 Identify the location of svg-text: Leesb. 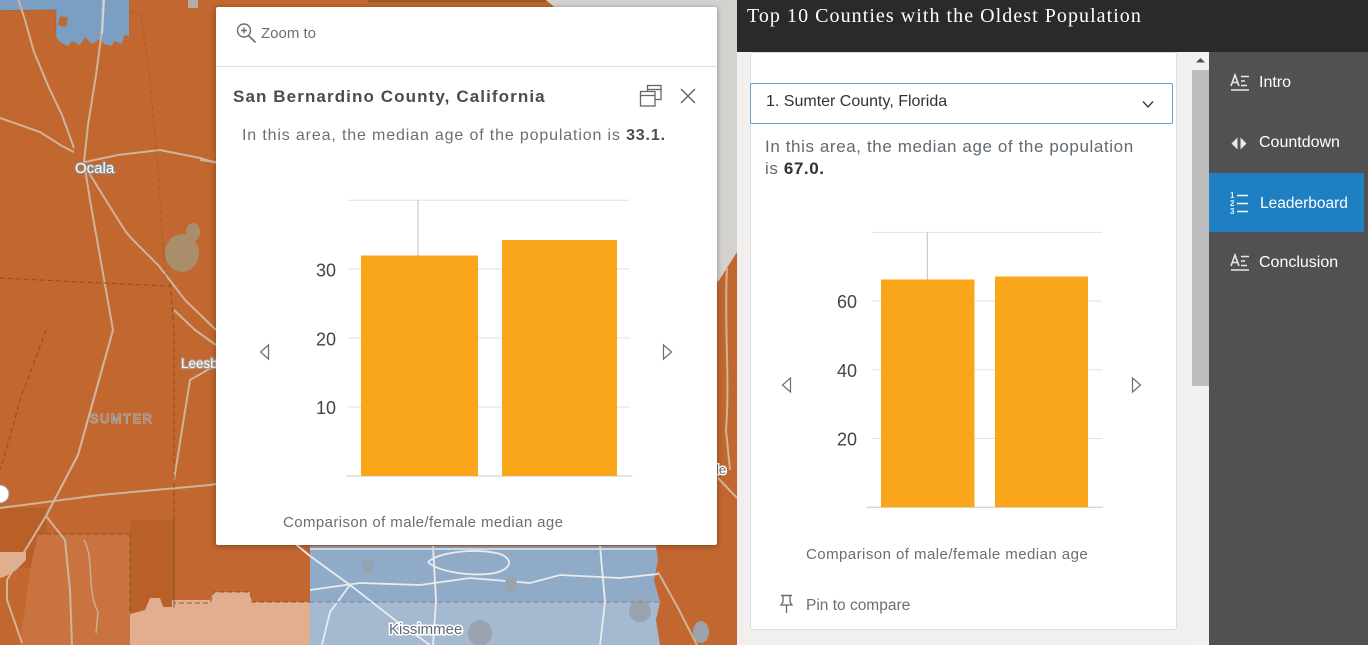
(199, 363).